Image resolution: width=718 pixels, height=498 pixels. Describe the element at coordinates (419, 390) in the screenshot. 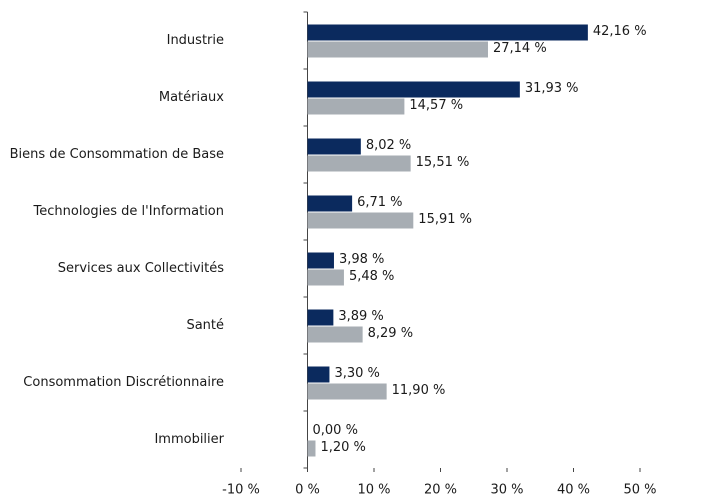

I see `value-label: 11,90 %` at that location.